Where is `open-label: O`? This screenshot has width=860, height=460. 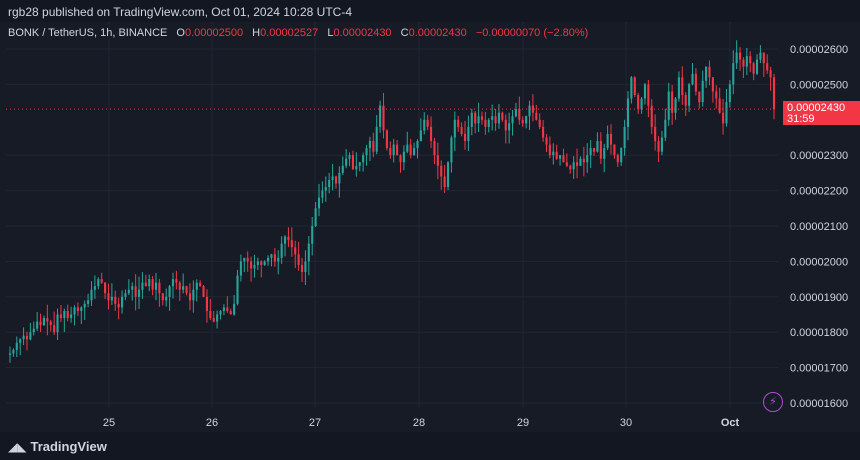
open-label: O is located at coordinates (180, 33).